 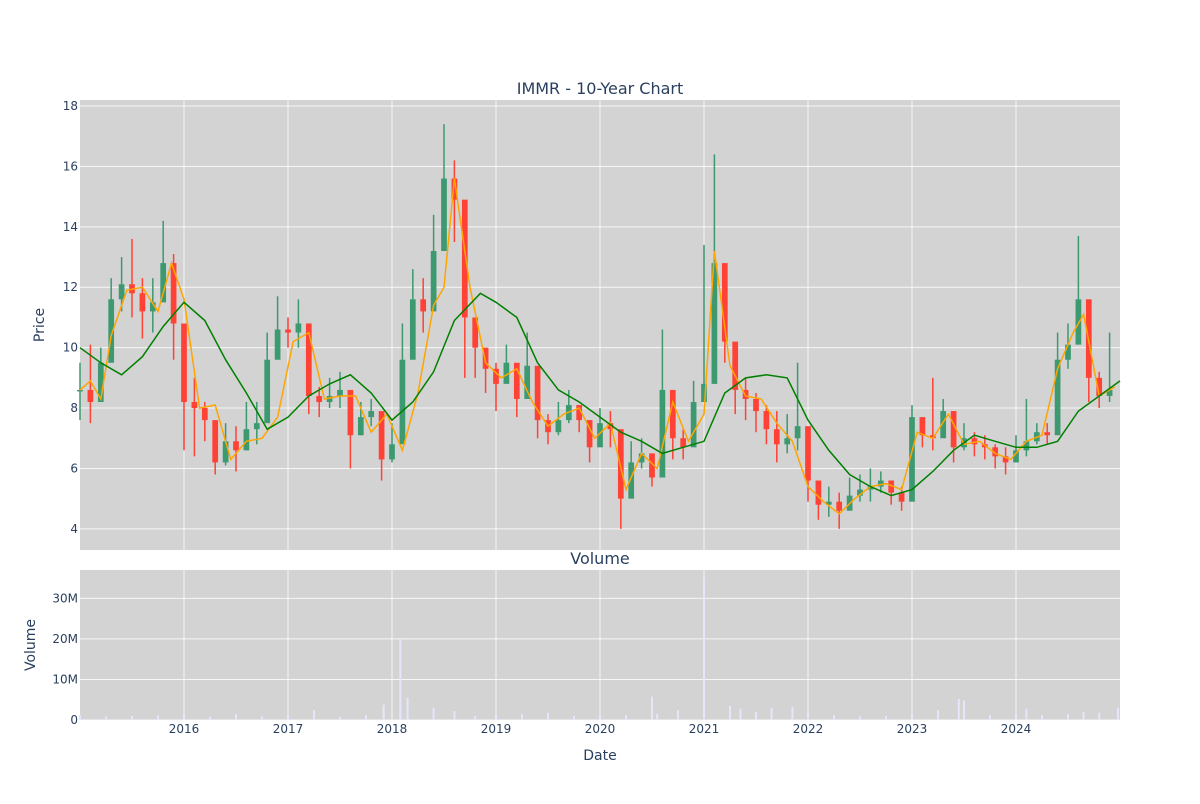 I want to click on chart-title: IMMR - 10-Year Chart, so click(x=600, y=88).